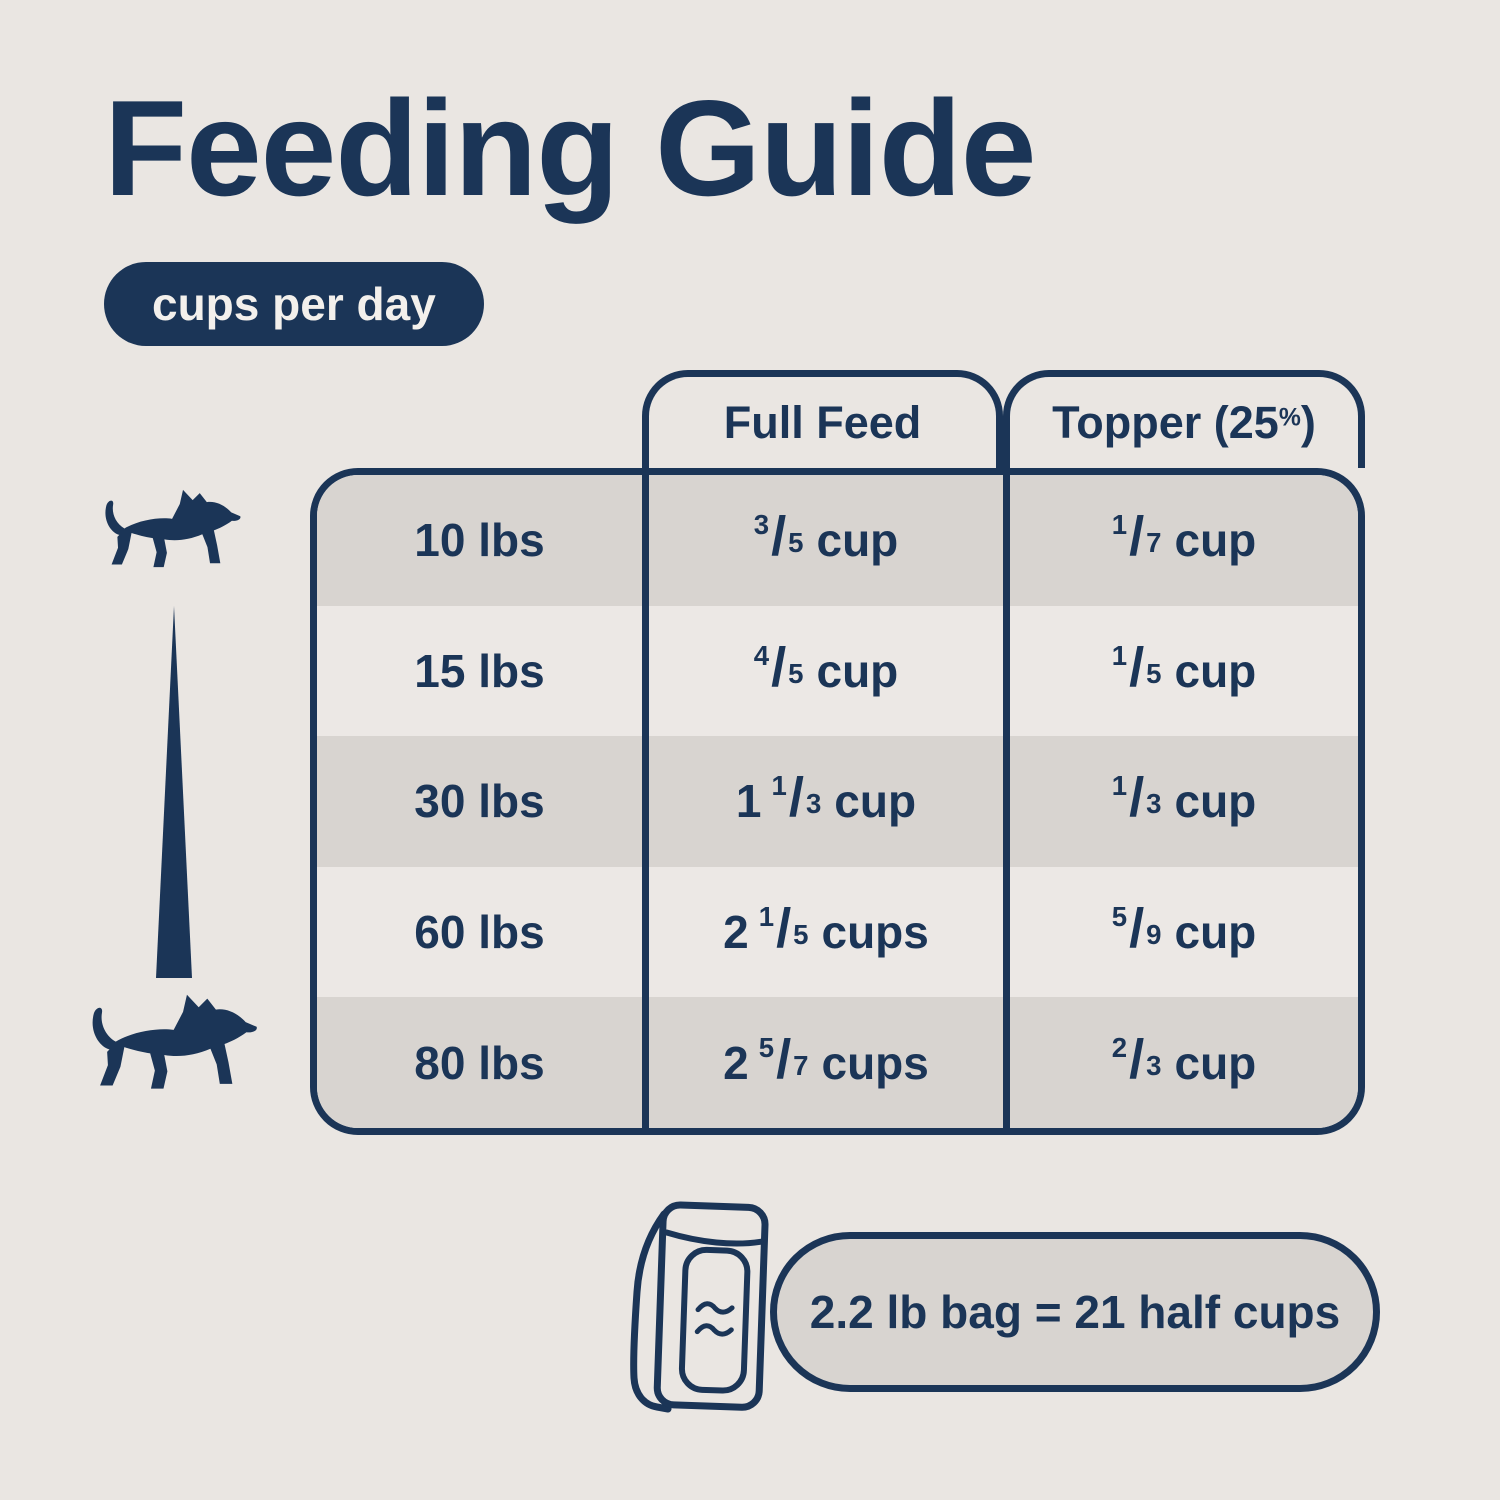 Image resolution: width=1500 pixels, height=1500 pixels. Describe the element at coordinates (1180, 671) in the screenshot. I see `topper-cell: 1/5 cup` at that location.